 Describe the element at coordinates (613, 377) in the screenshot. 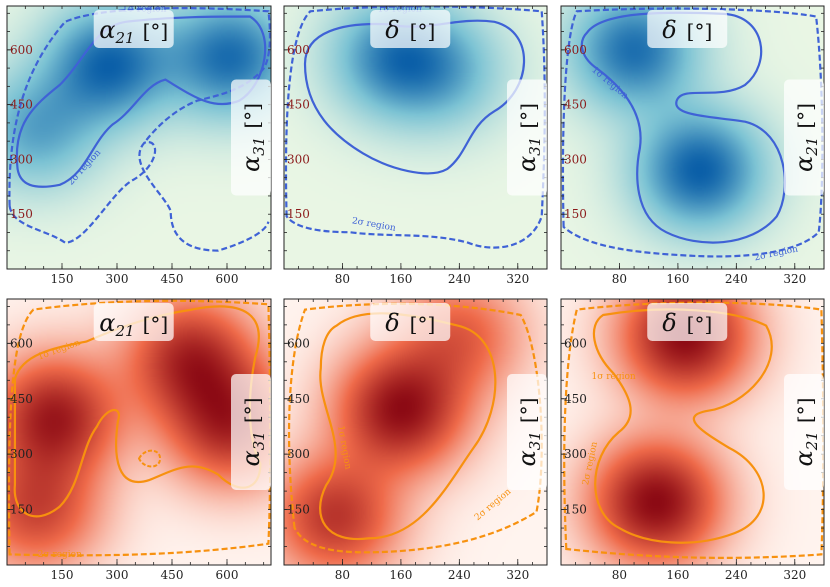

I see `contour-label: 1σ region` at that location.